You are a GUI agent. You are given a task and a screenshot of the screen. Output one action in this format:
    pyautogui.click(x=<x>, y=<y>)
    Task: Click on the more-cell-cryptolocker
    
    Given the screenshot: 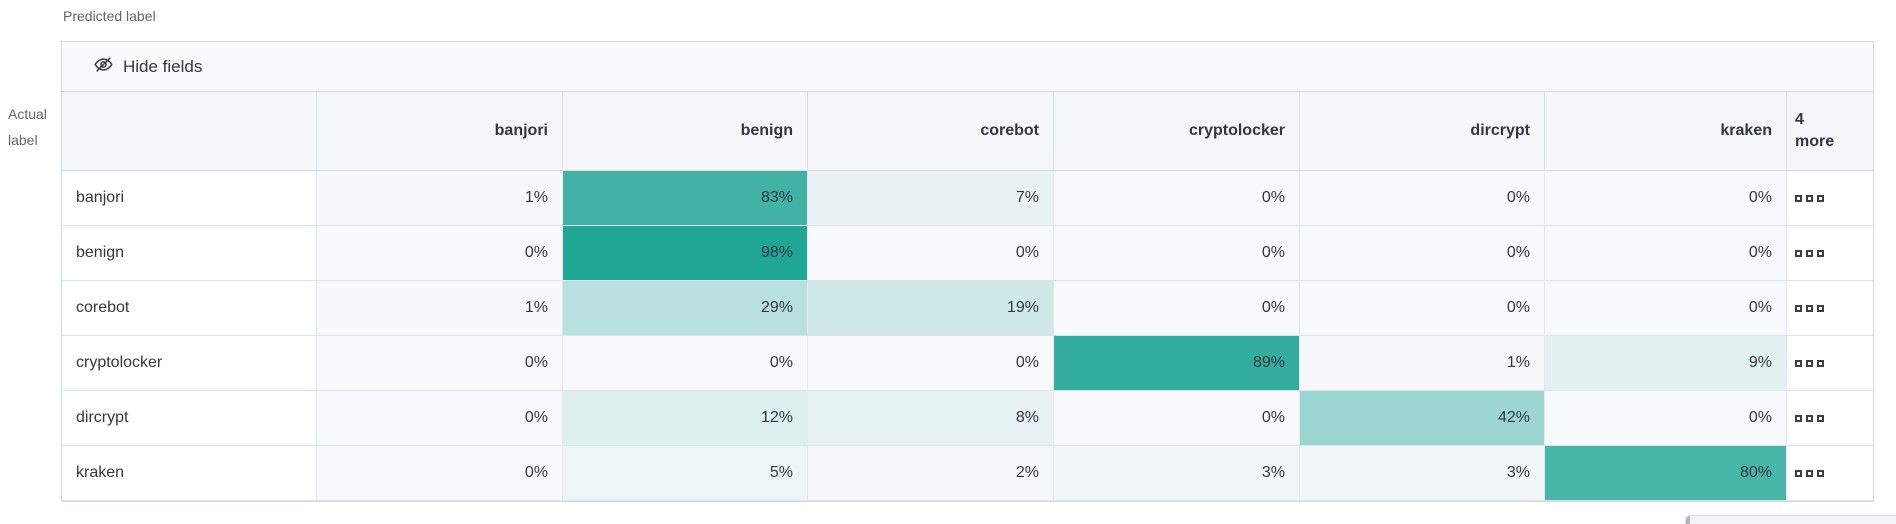 What is the action you would take?
    pyautogui.click(x=1830, y=363)
    